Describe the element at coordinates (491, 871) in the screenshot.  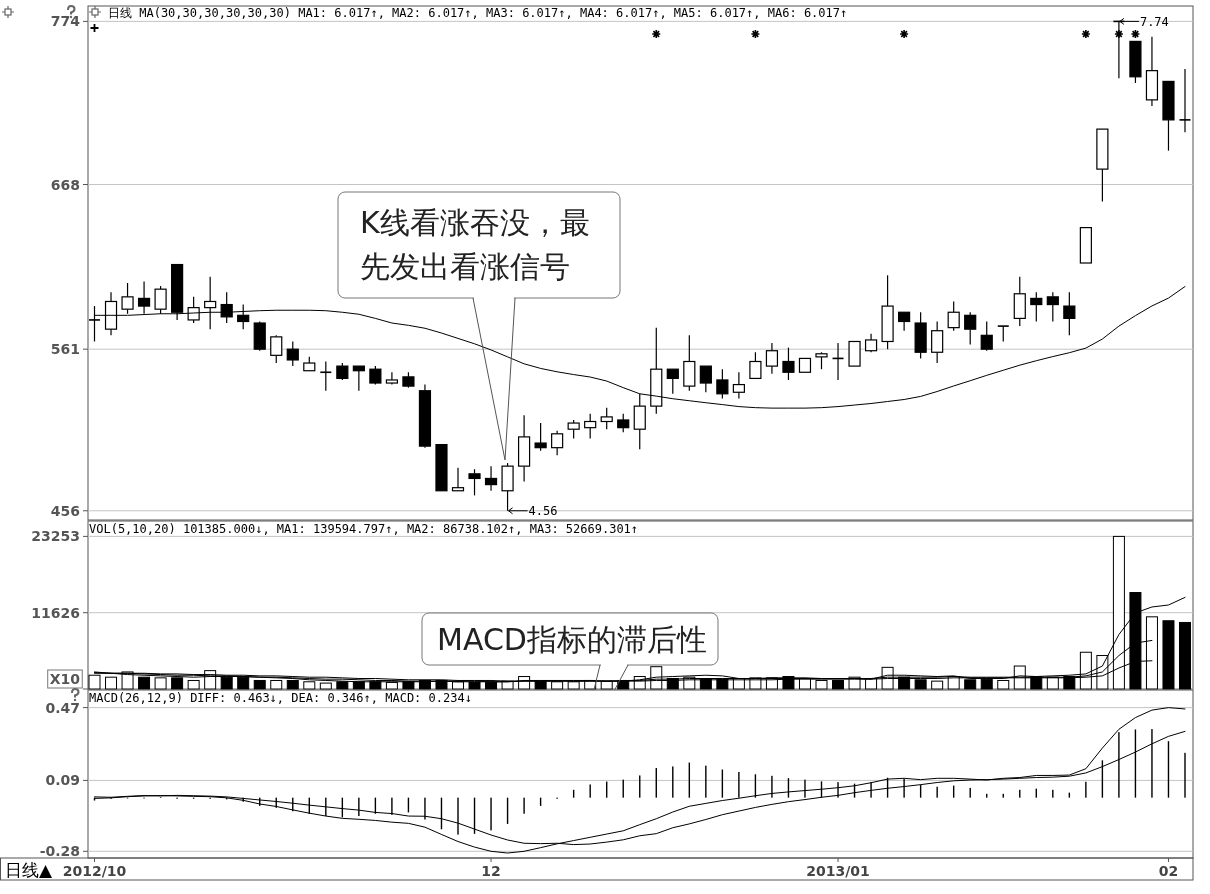
I see `x-tick-label: 12` at that location.